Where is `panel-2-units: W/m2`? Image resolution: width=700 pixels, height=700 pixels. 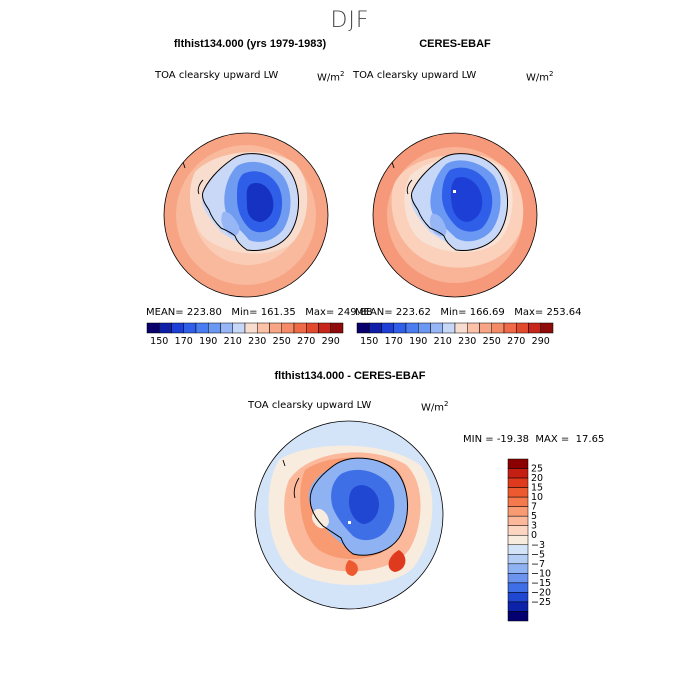 panel-2-units: W/m2 is located at coordinates (540, 77).